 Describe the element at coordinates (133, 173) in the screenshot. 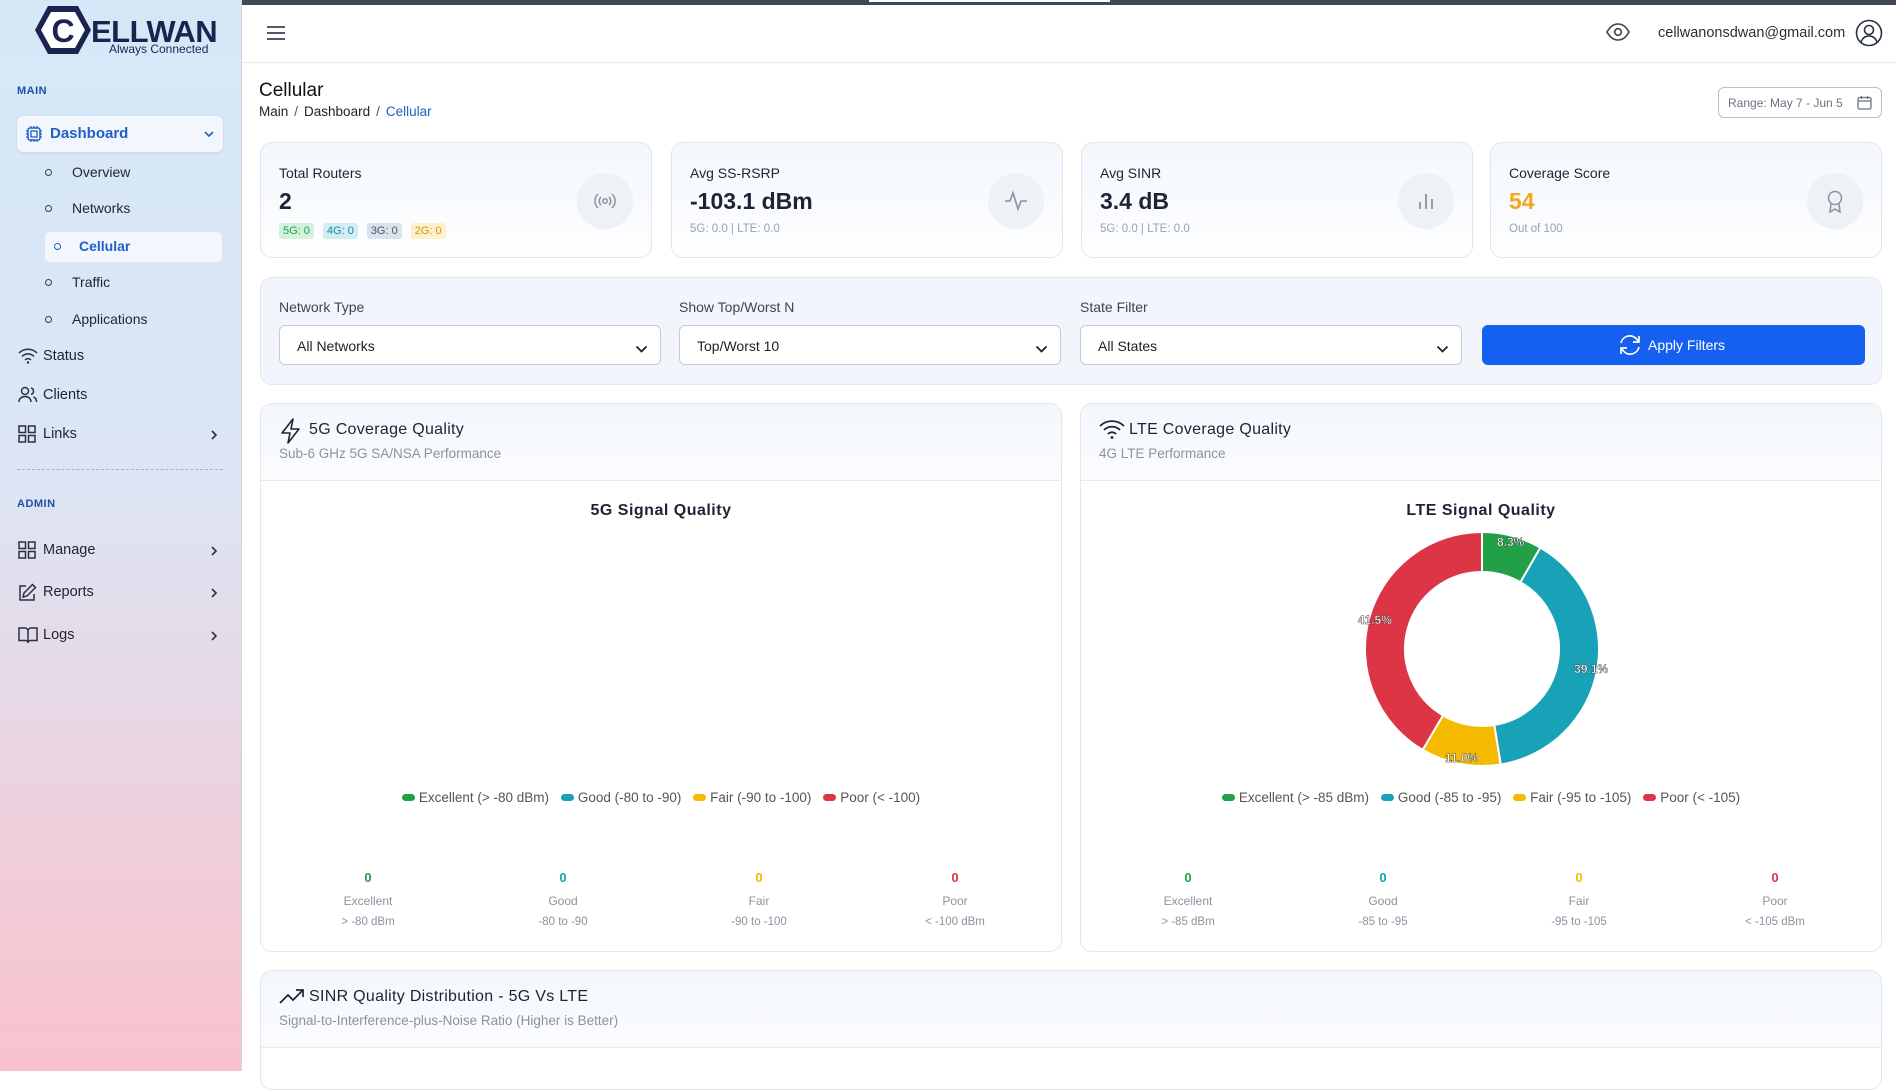

I see `sidebar-item-overview: Overview` at that location.